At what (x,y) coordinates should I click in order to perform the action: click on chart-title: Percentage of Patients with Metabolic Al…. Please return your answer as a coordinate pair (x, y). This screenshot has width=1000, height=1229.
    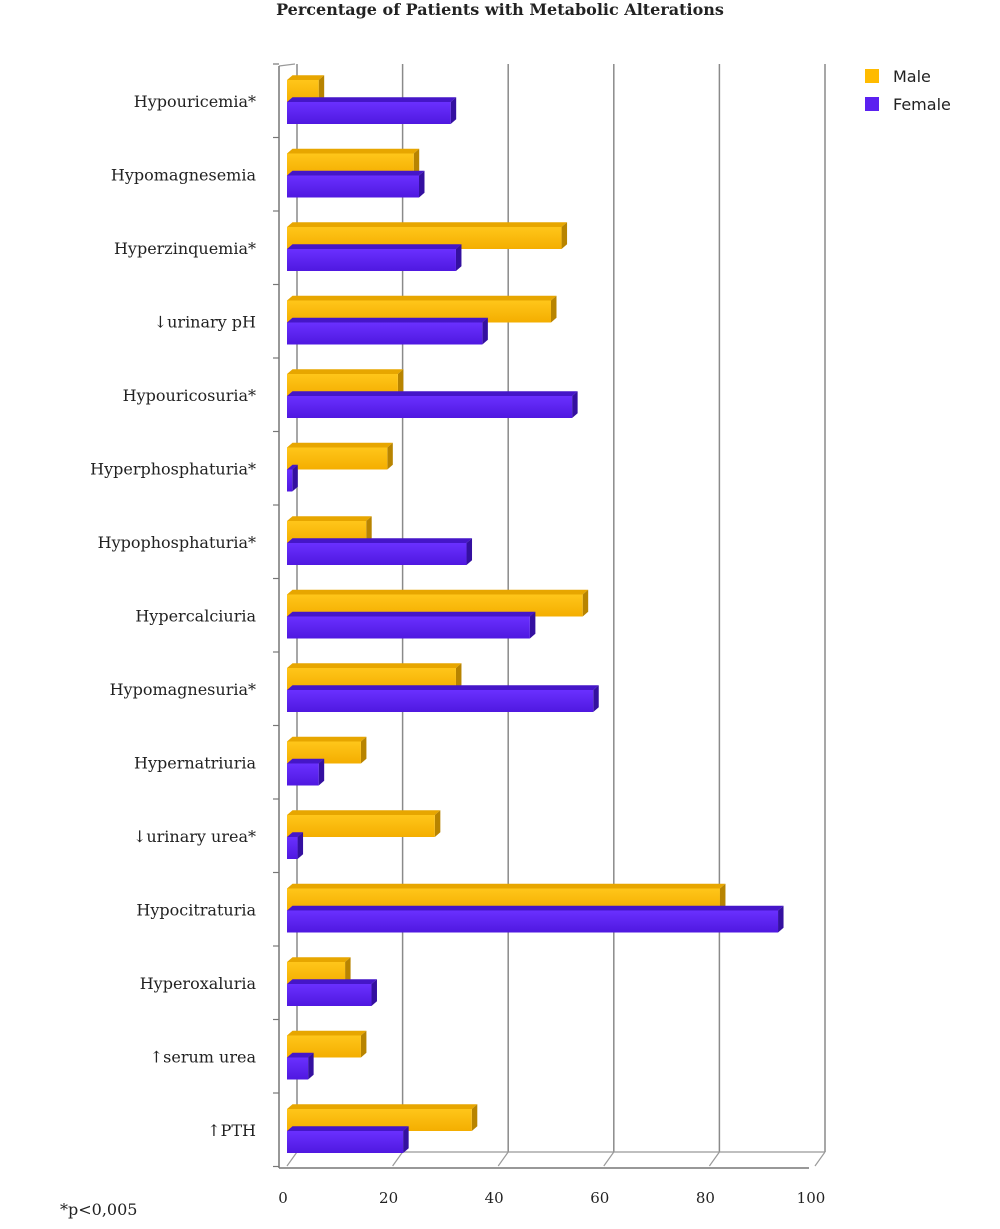
    Looking at the image, I should click on (500, 9).